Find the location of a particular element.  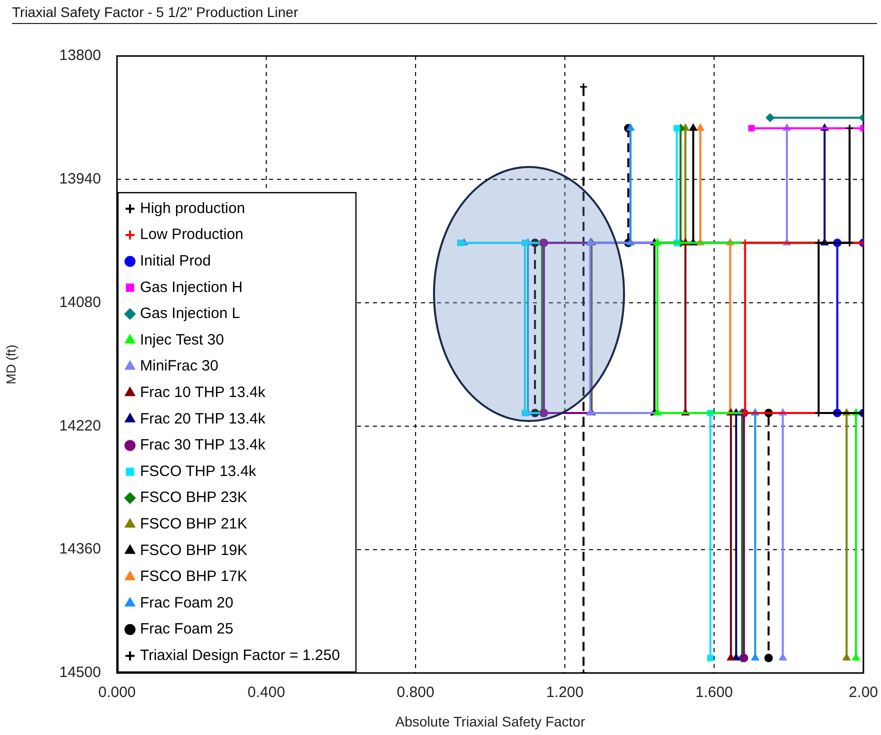

y-axis-title: MD (ft) is located at coordinates (10, 364).